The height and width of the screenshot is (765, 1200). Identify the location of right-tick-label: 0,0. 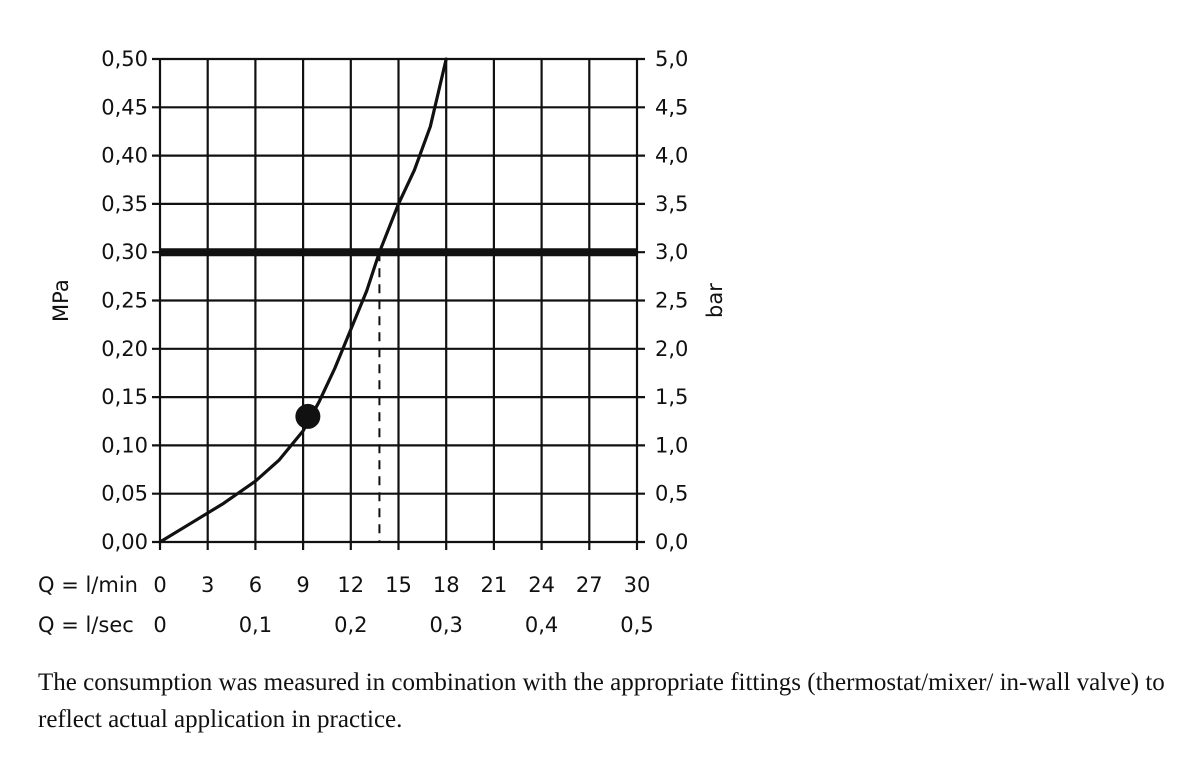
(671, 542).